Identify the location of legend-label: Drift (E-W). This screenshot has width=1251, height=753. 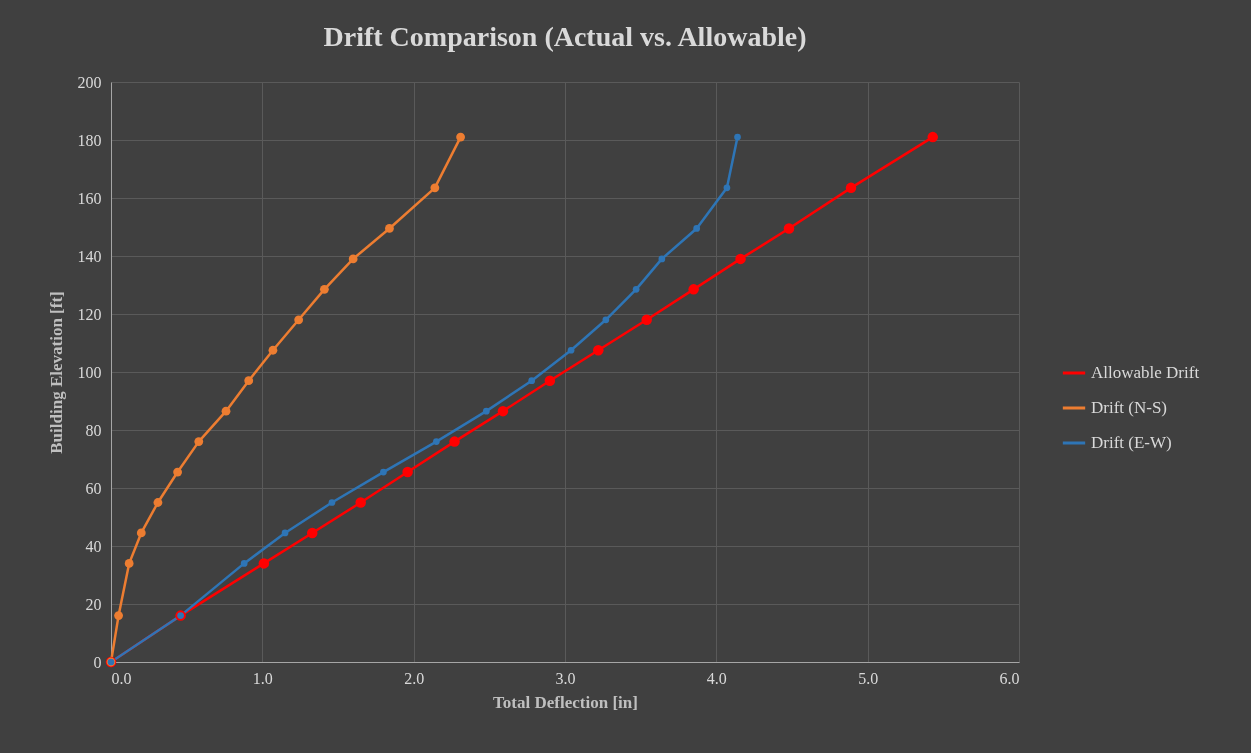
(1131, 442).